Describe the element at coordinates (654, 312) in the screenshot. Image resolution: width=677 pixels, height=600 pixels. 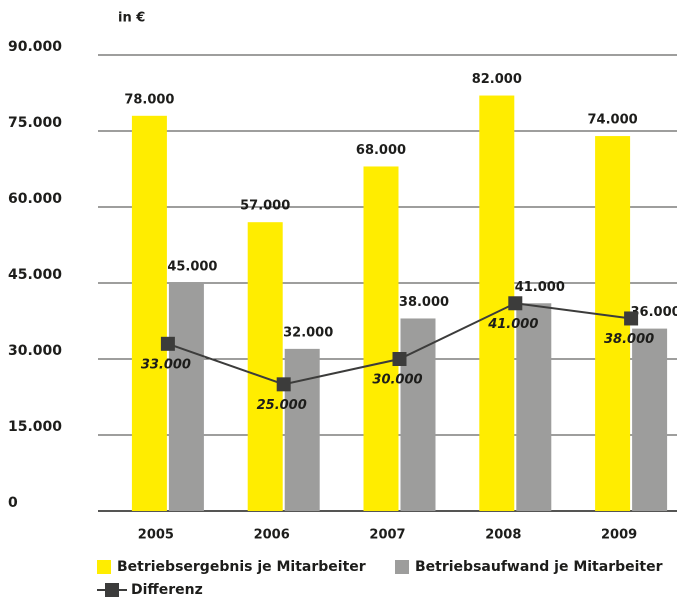
I see `value-label: 36.000` at that location.